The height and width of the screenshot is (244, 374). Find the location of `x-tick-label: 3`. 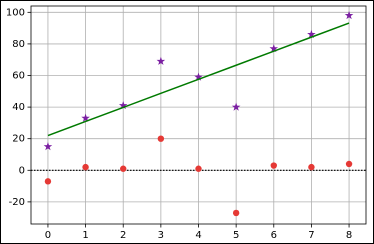

x-tick-label: 3 is located at coordinates (161, 235).